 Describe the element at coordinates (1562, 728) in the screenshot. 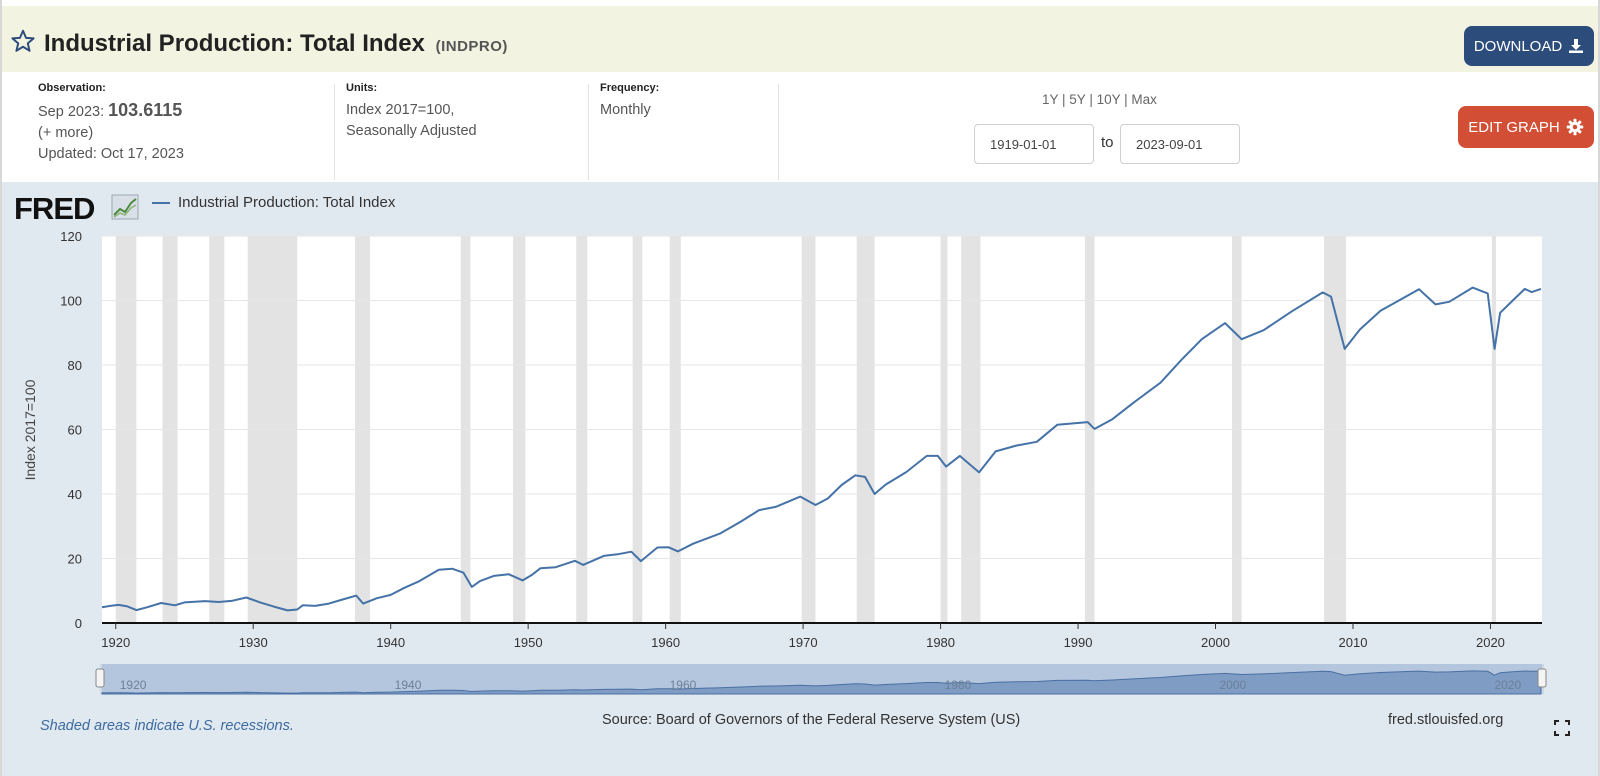

I see `fullscreen-icon` at that location.